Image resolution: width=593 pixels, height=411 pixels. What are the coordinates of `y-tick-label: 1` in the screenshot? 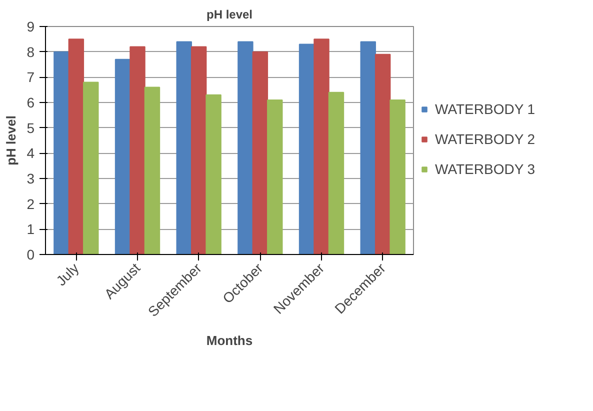 It's located at (30, 229).